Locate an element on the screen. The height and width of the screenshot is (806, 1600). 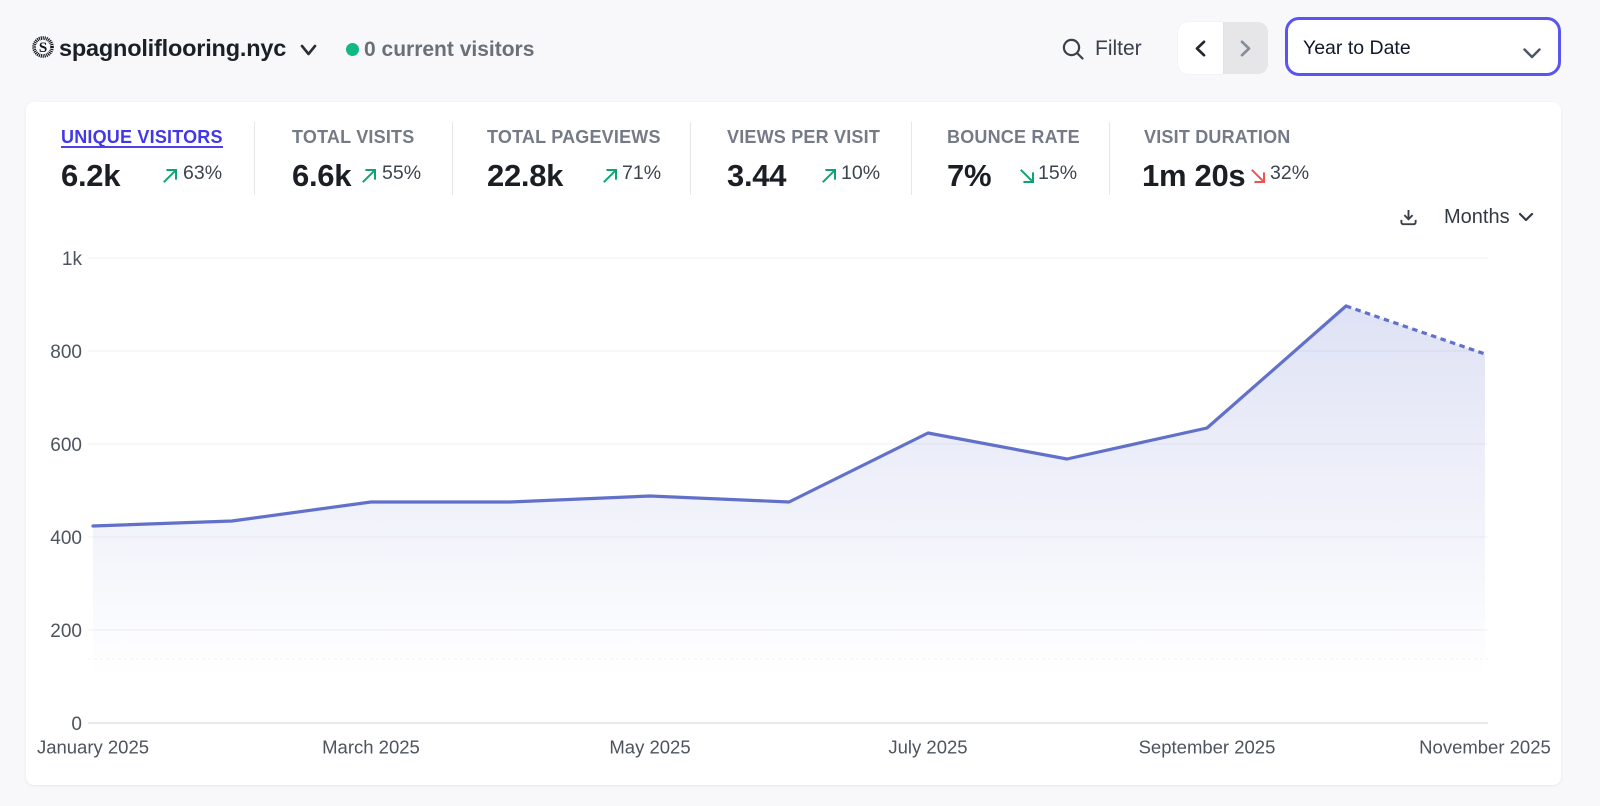
svg-text: January 2025 is located at coordinates (93, 747).